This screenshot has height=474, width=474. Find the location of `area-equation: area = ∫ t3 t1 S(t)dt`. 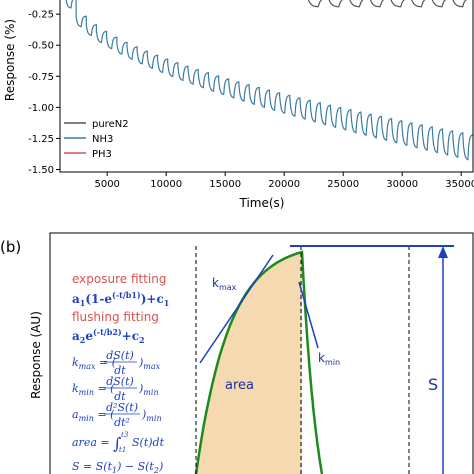

area-equation: area = ∫ t3 t1 S(t)dt is located at coordinates (118, 442).